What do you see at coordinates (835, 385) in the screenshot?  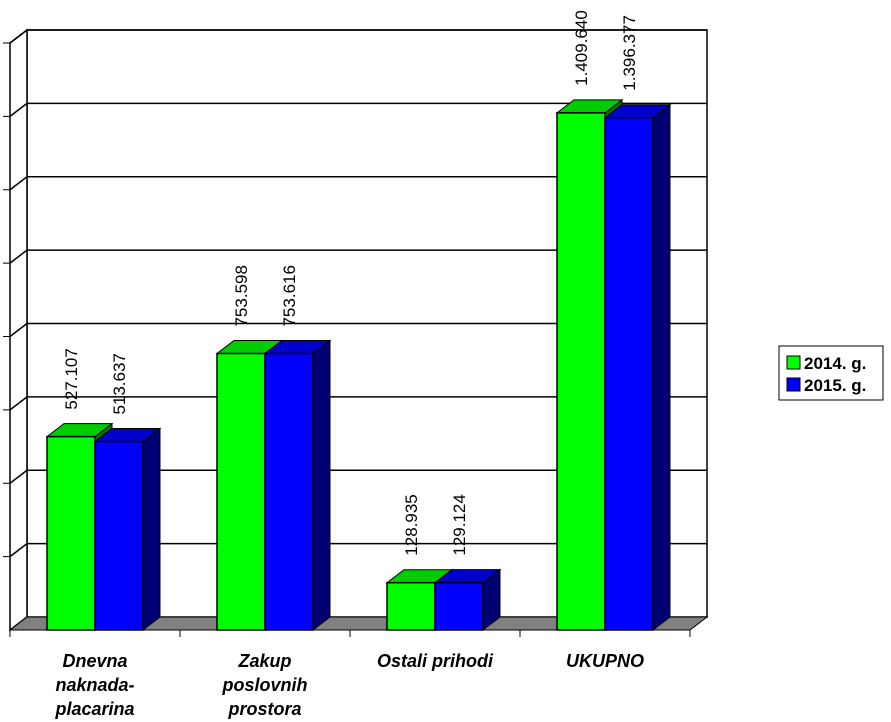 I see `legend-label-2015: 2015. g.` at bounding box center [835, 385].